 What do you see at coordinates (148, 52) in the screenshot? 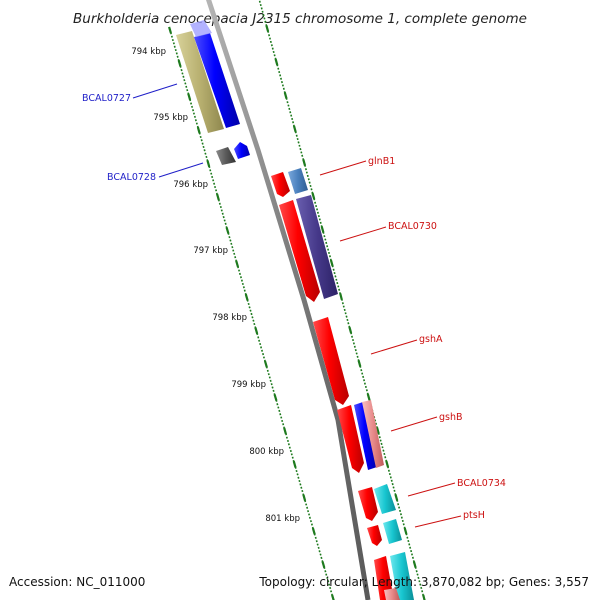
I see `kbp-label: 794 kbp` at bounding box center [148, 52].